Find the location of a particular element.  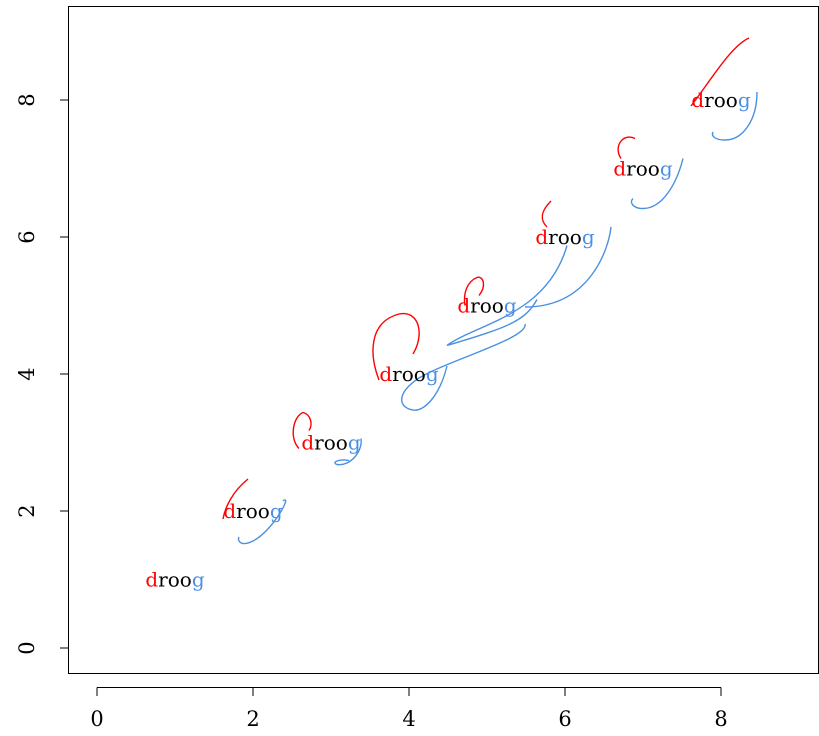

y-tick-label: 4 is located at coordinates (27, 373).